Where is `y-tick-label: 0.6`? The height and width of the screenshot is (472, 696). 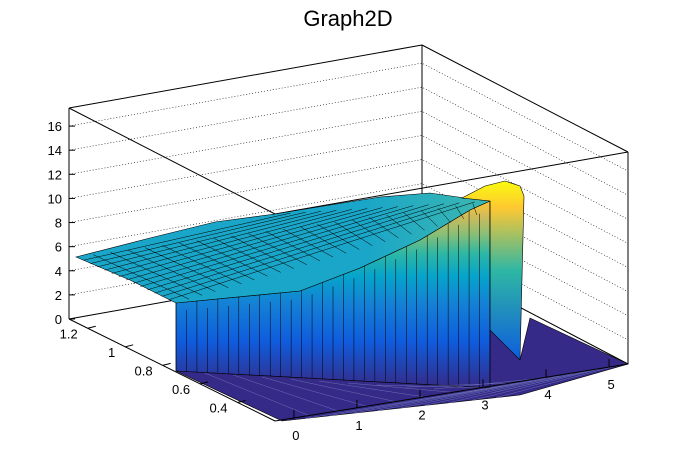
y-tick-label: 0.6 is located at coordinates (181, 389).